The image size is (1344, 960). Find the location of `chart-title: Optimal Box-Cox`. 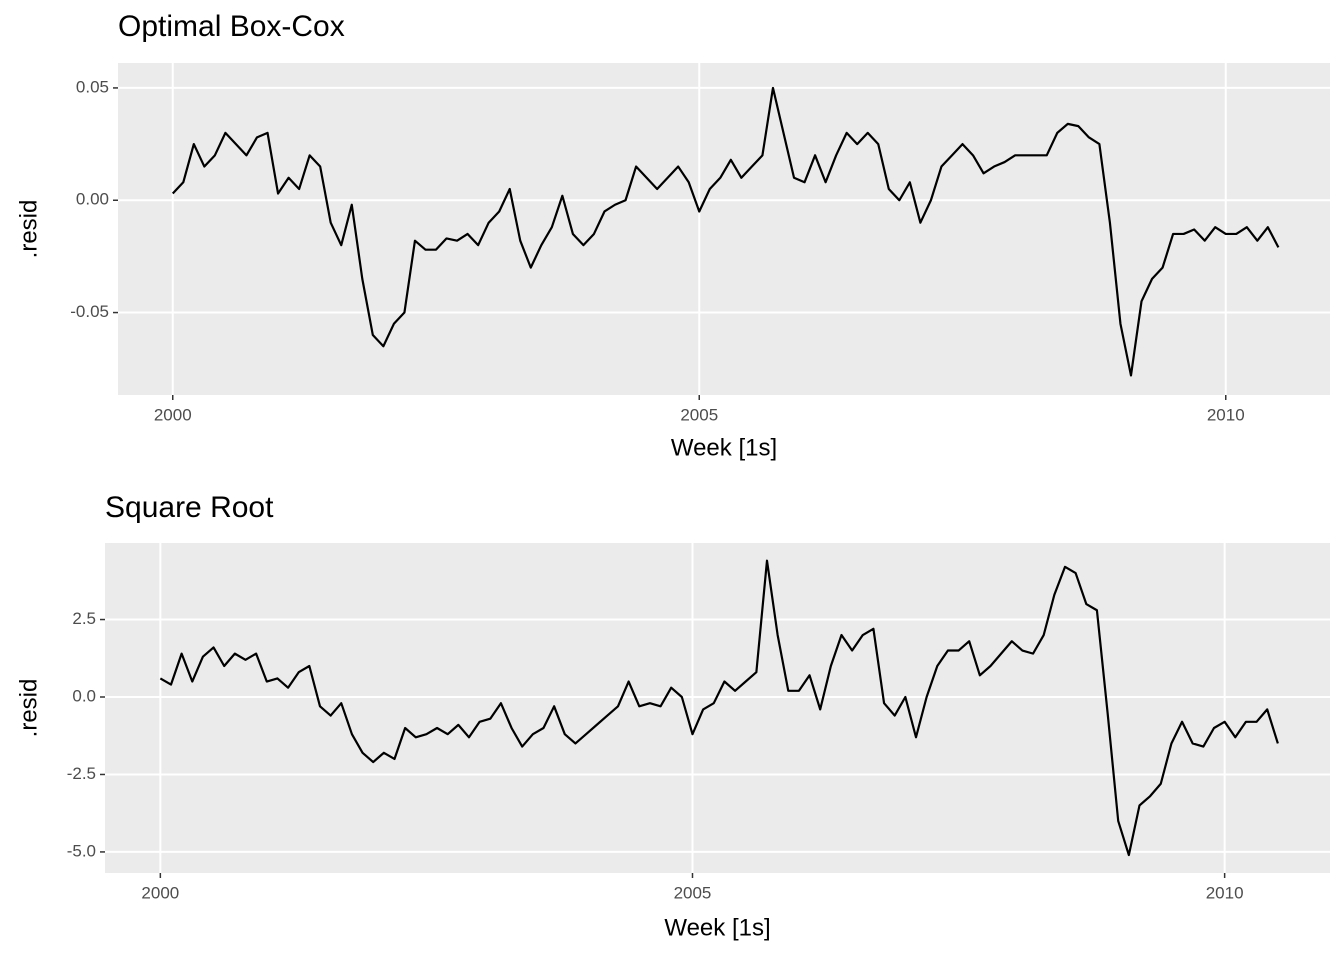

chart-title: Optimal Box-Cox is located at coordinates (231, 26).